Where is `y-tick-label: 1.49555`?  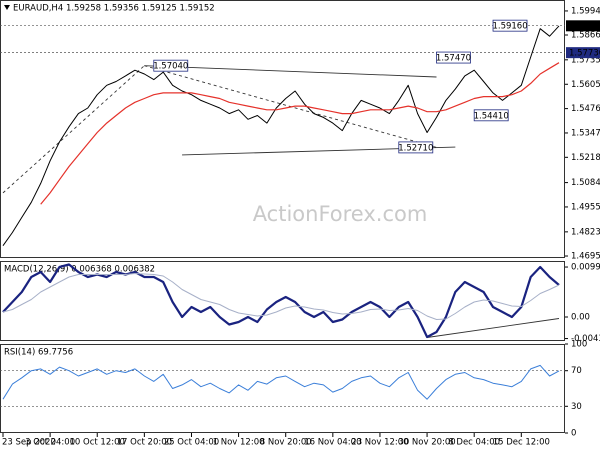
y-tick-label: 1.49555 is located at coordinates (585, 207).